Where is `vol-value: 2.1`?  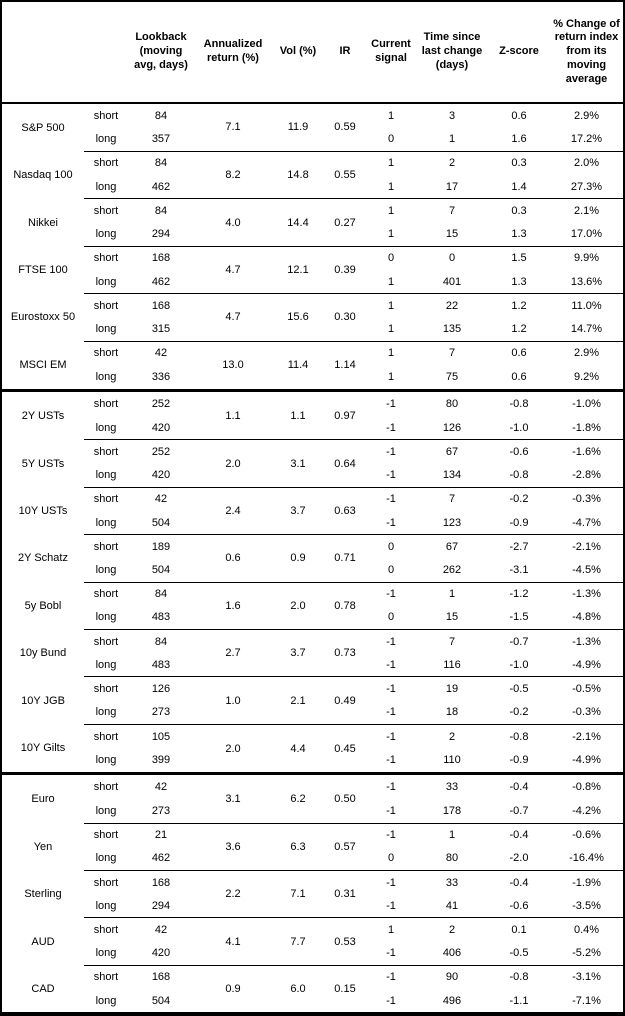 vol-value: 2.1 is located at coordinates (298, 700).